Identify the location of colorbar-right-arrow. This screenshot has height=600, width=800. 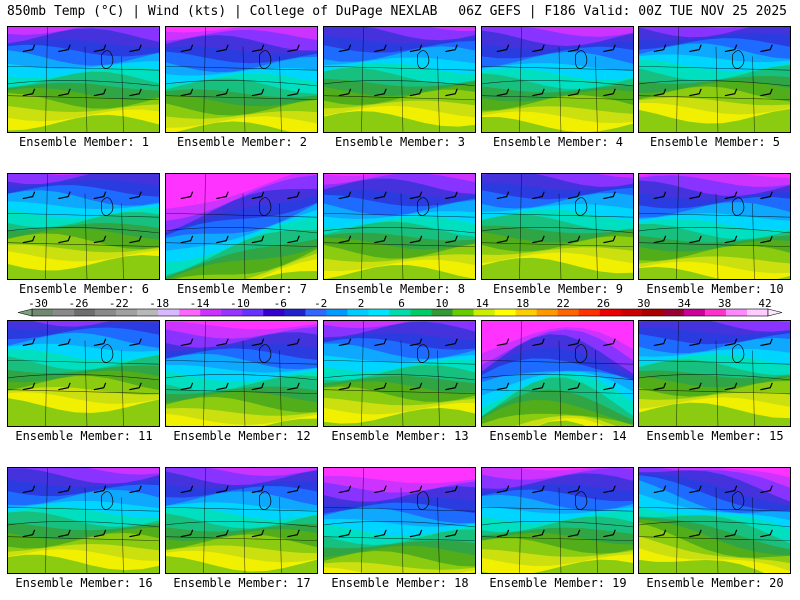
(775, 312).